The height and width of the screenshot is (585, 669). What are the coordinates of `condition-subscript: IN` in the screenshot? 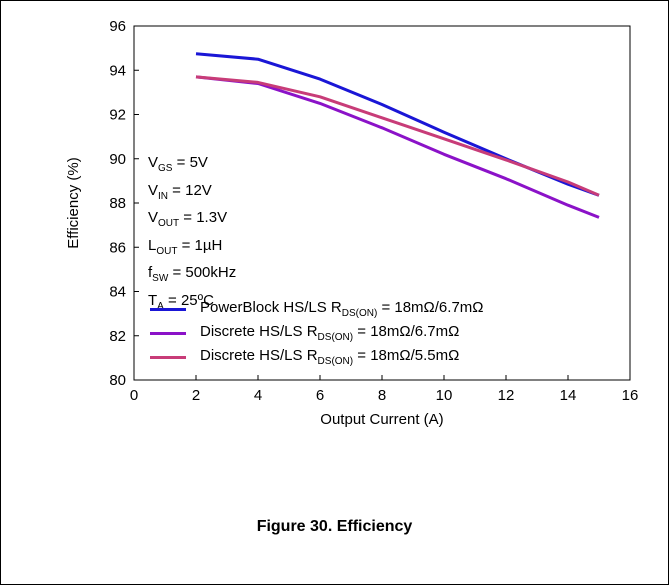 It's located at (163, 196).